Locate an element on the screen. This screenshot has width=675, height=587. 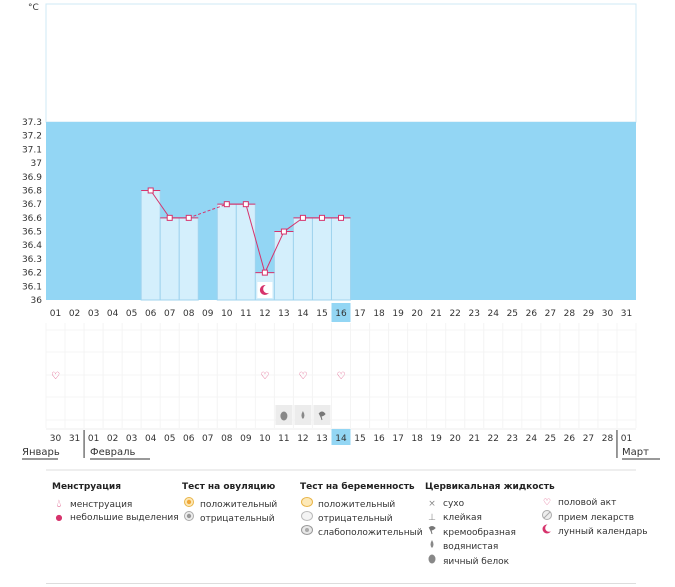
cycle-day-label: 19 is located at coordinates (398, 314).